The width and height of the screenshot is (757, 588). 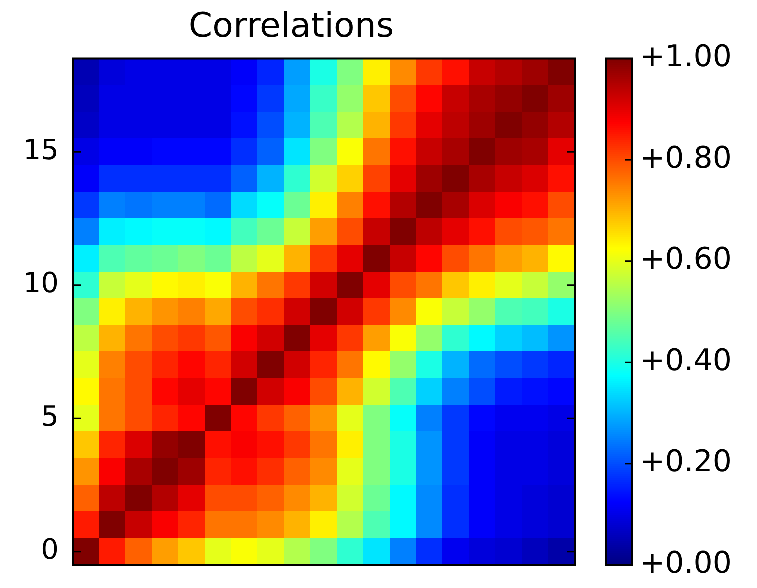 I want to click on y-tick-label: 5, so click(x=50, y=416).